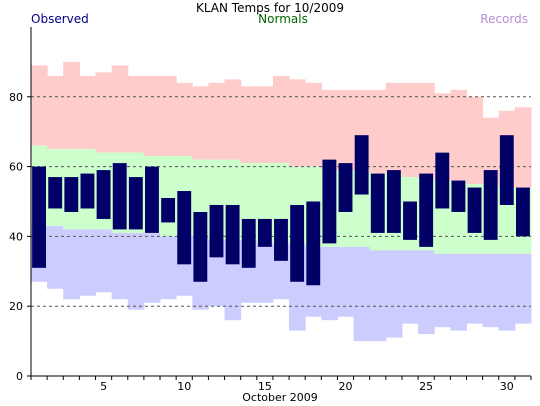 The height and width of the screenshot is (406, 540). What do you see at coordinates (16, 236) in the screenshot?
I see `y-tick-label-40: 40` at bounding box center [16, 236].